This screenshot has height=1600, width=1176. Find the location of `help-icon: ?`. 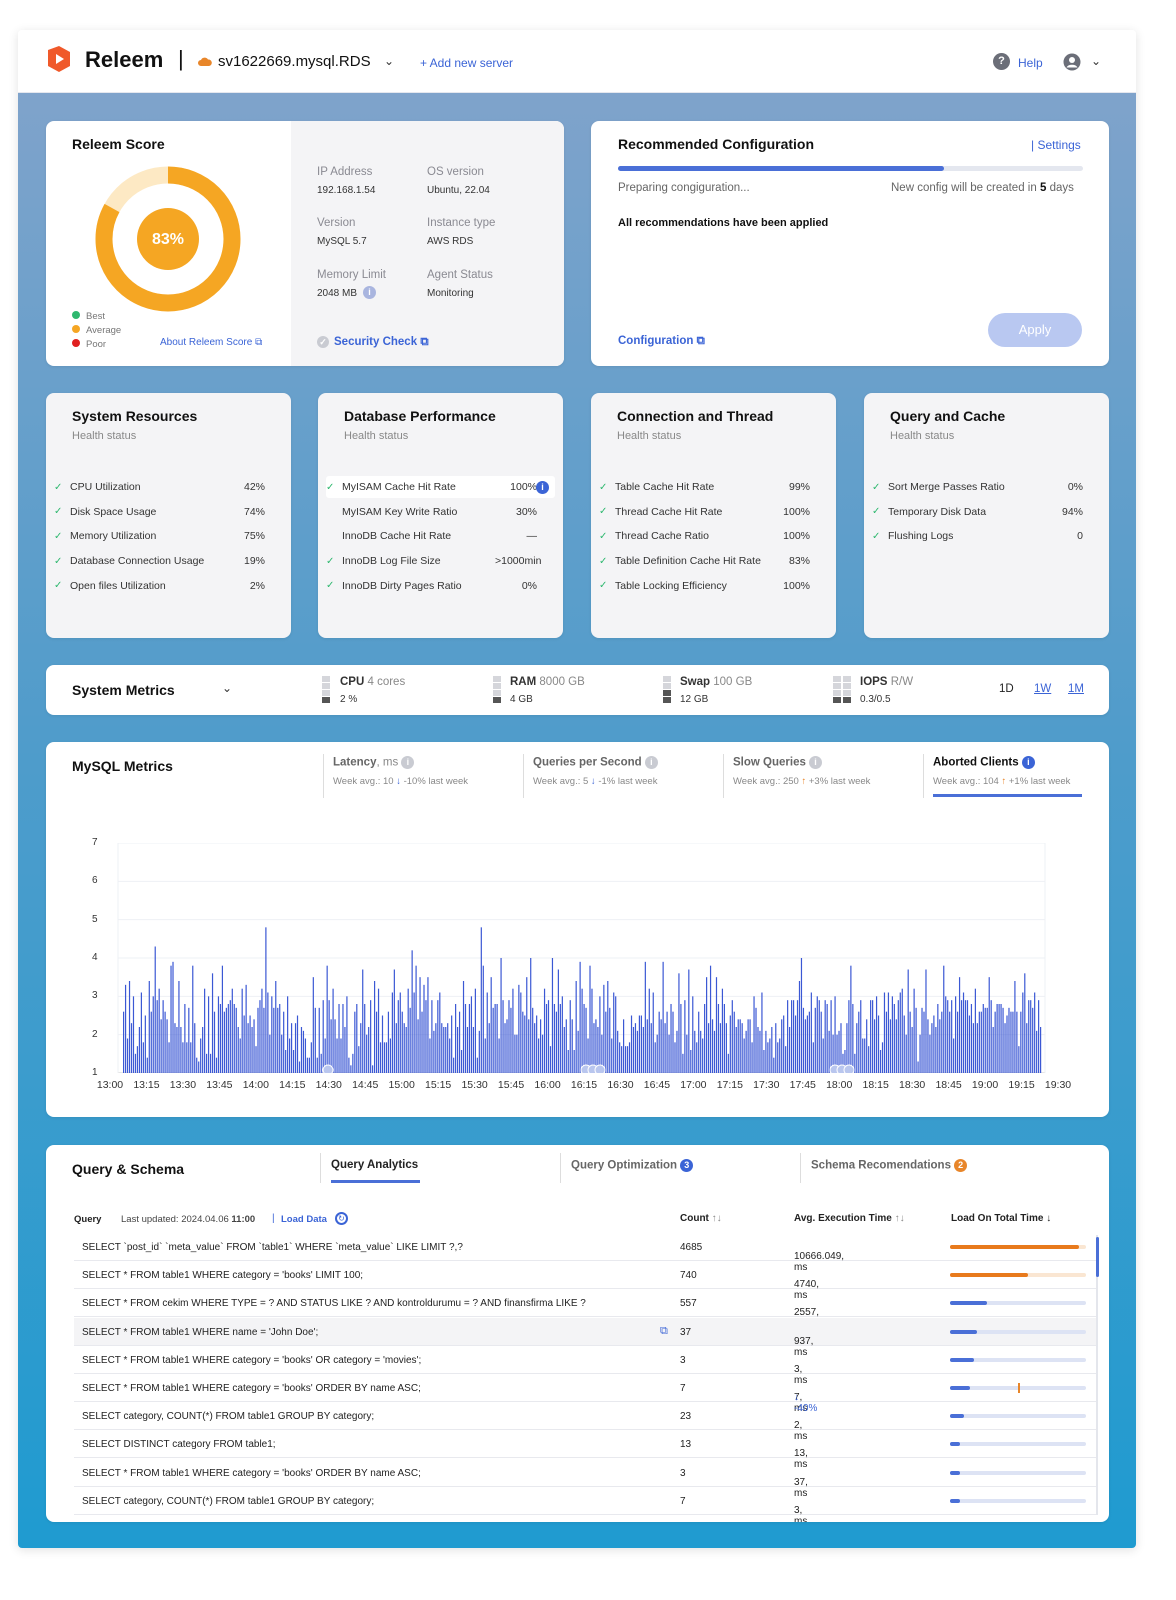

help-icon: ? is located at coordinates (1001, 61).